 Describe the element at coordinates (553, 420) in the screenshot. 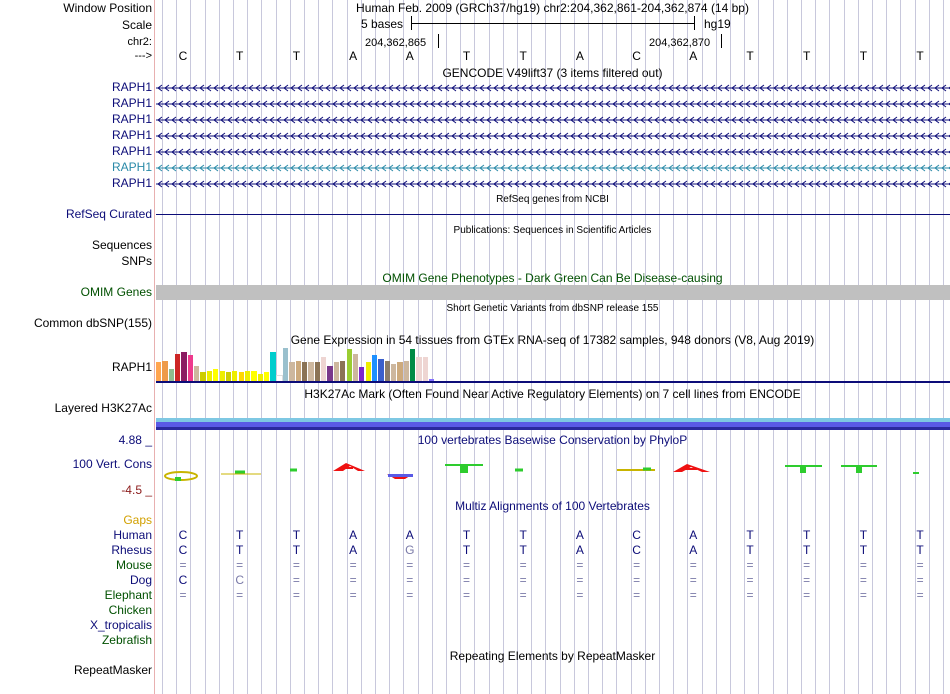

I see `h3k27ac-signal-top` at that location.